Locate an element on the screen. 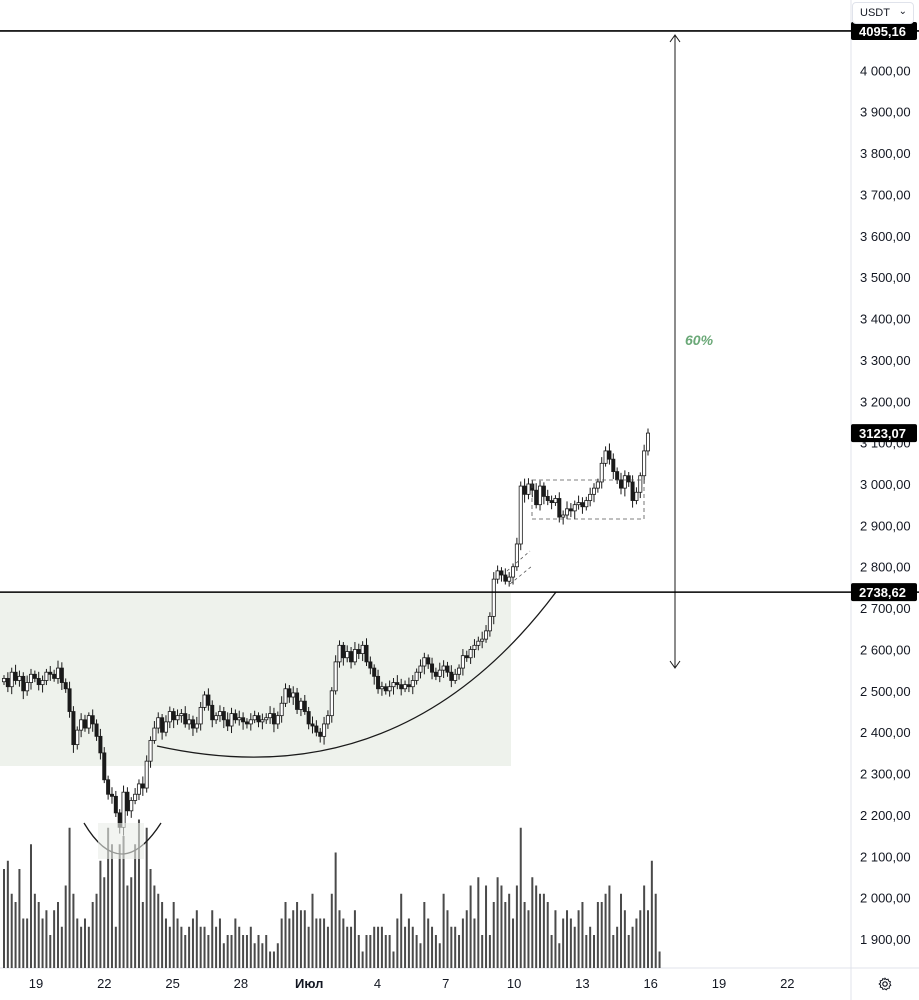 Image resolution: width=919 pixels, height=1000 pixels. currency-label: USDT is located at coordinates (875, 13).